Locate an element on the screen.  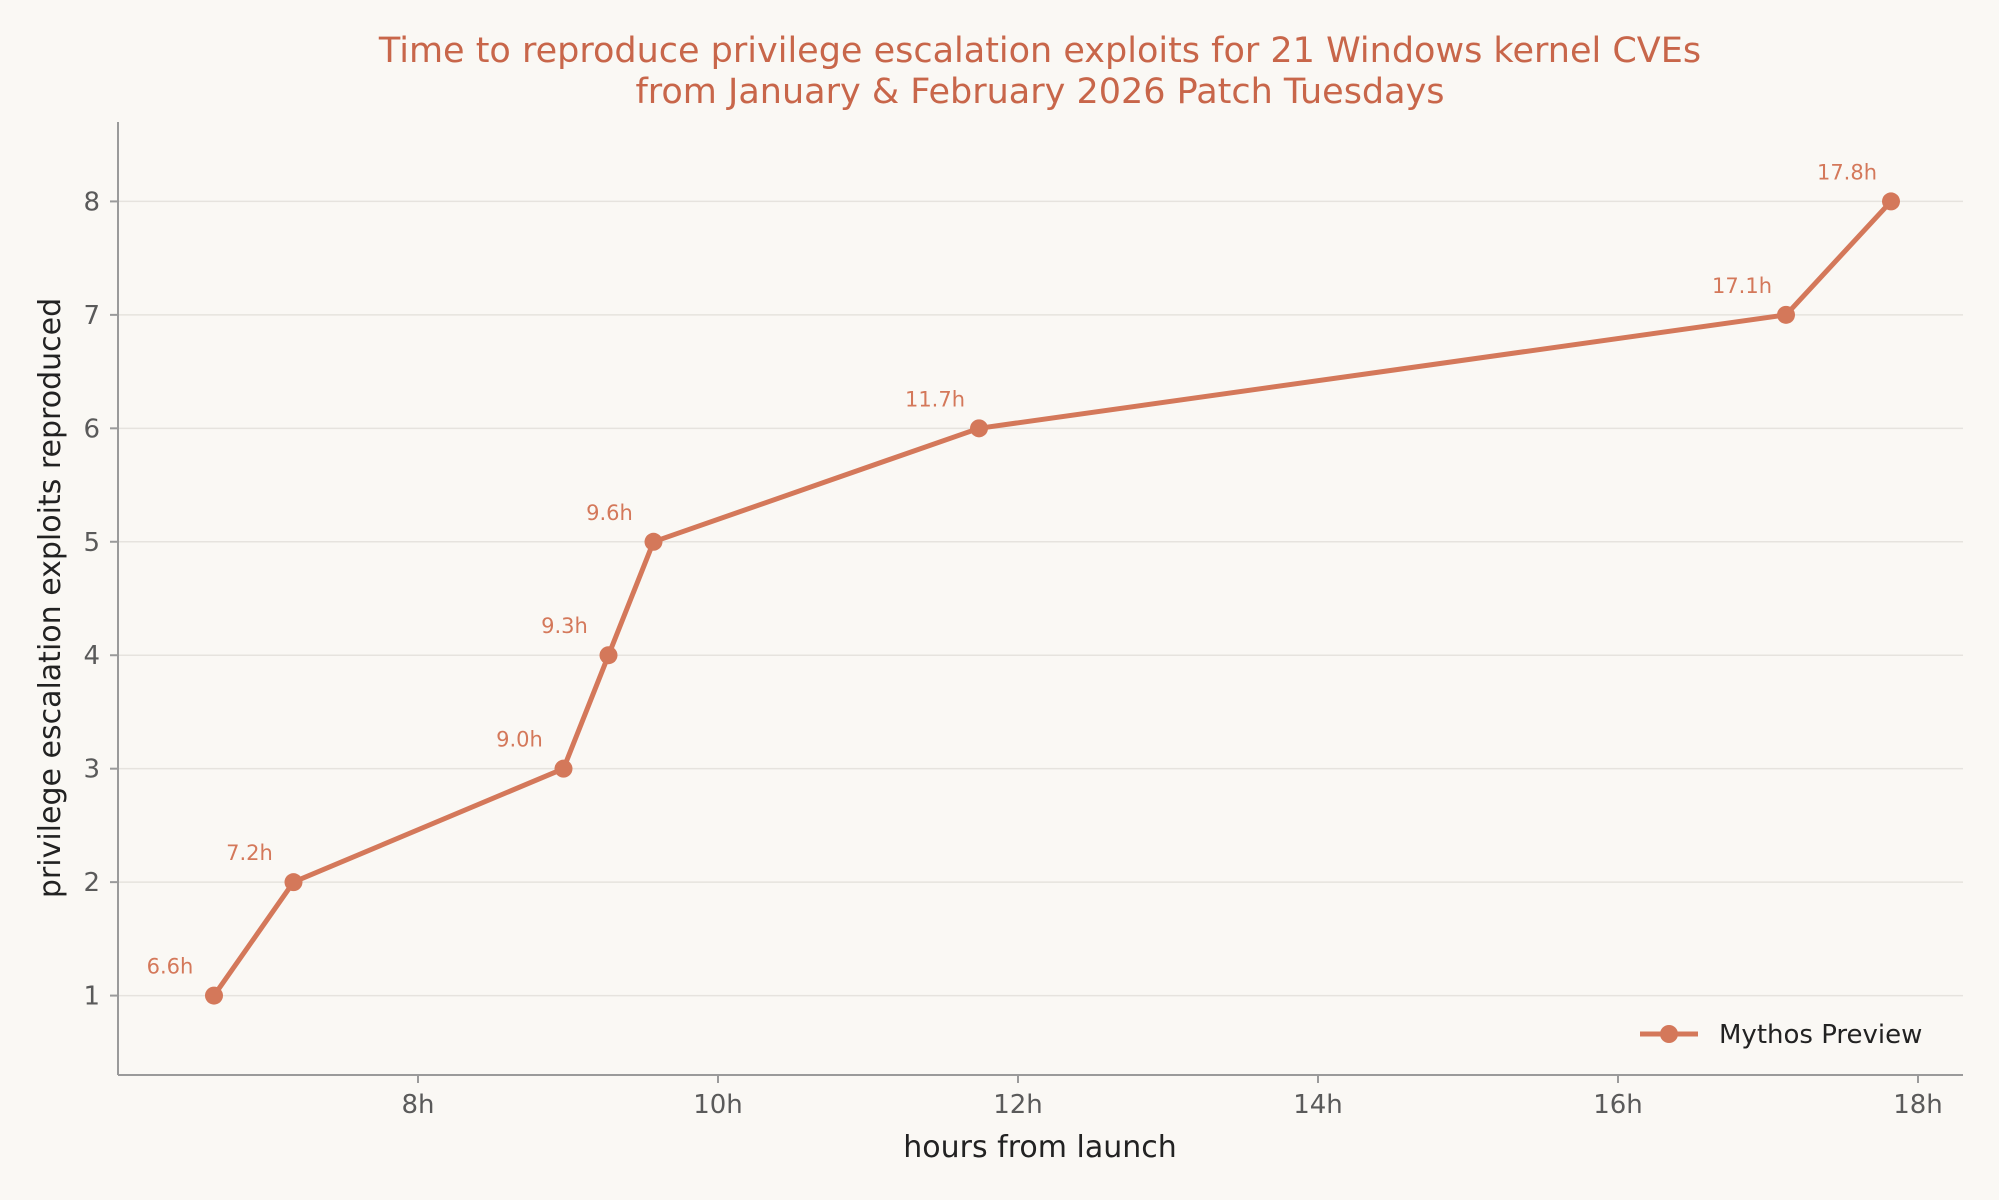
y-tick-label-5: 5 is located at coordinates (91, 543).